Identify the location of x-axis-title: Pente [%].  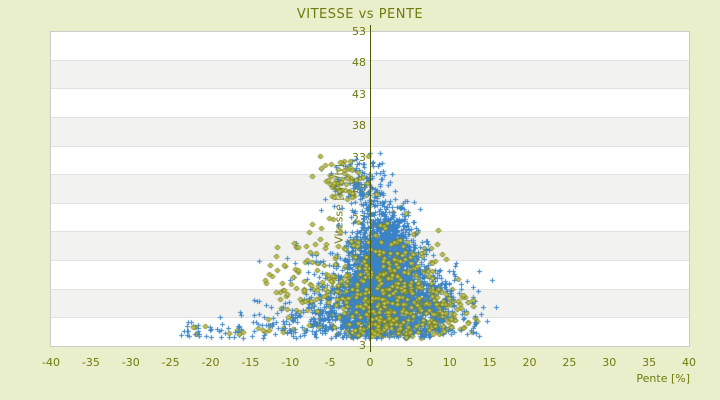
(663, 378).